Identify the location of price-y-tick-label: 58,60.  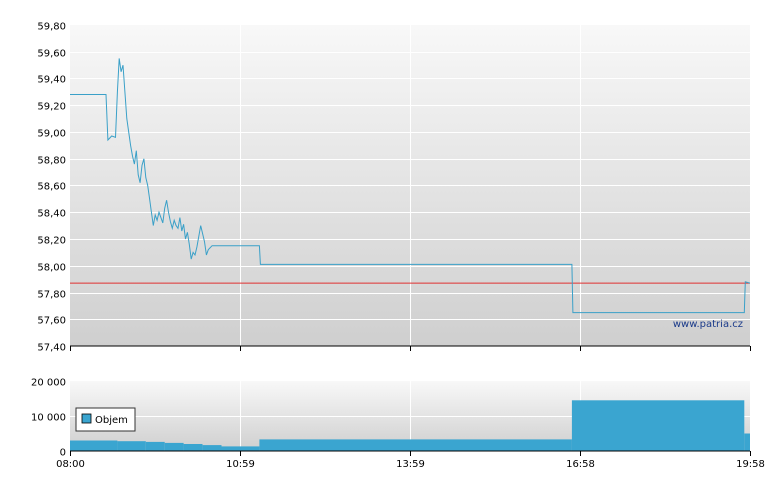
(51, 187).